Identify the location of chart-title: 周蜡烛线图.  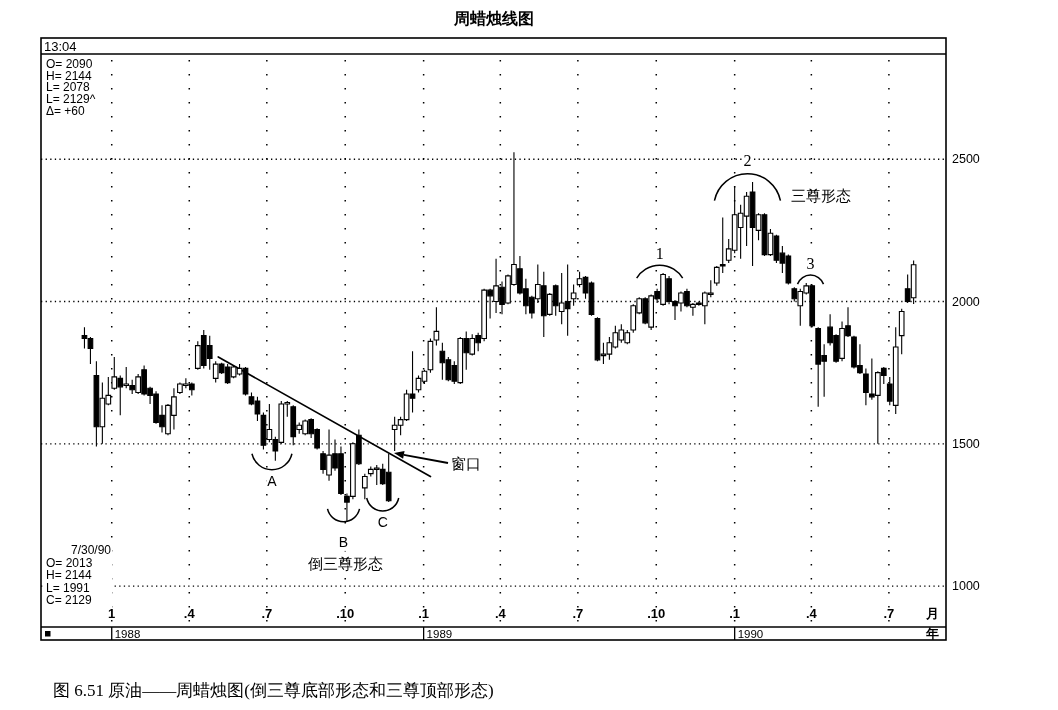
(493, 18).